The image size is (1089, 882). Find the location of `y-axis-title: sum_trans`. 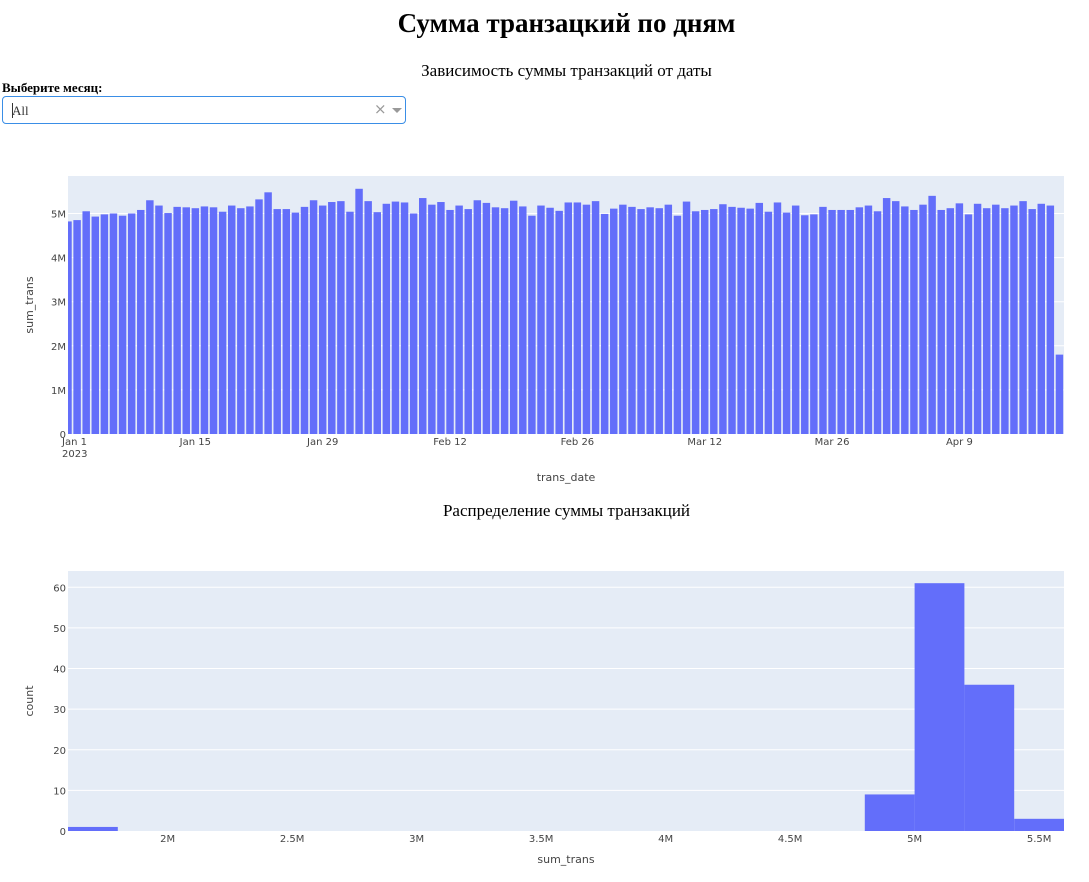

y-axis-title: sum_trans is located at coordinates (29, 304).